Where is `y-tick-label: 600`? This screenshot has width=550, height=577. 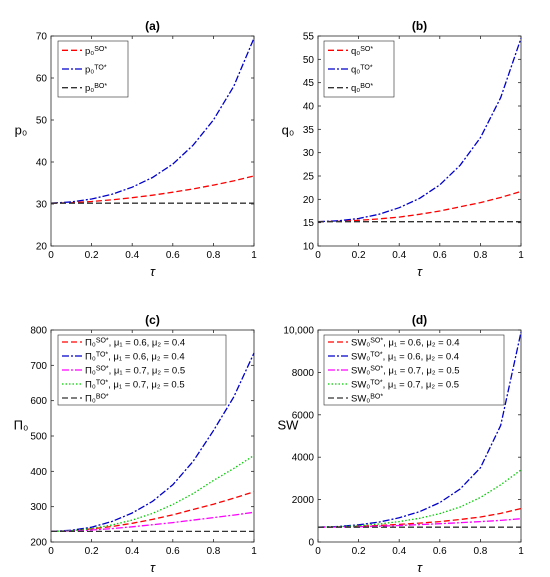
y-tick-label: 600 is located at coordinates (38, 401).